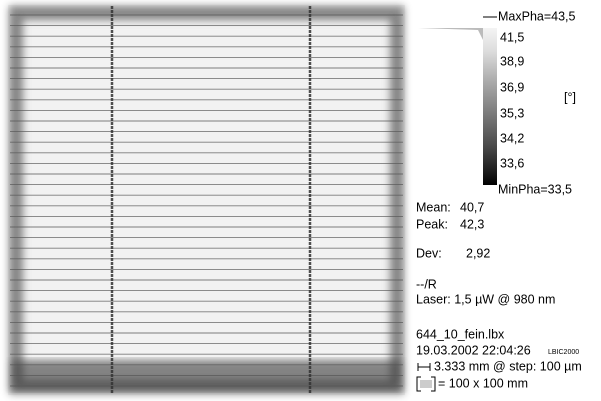 This screenshot has width=601, height=401. I want to click on colorbar, so click(490, 106).